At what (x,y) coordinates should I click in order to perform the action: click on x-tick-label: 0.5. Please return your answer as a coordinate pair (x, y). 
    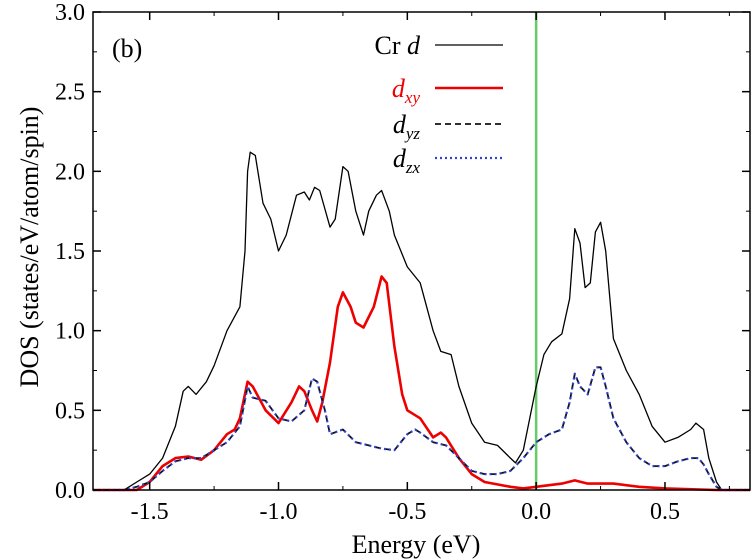
    Looking at the image, I should click on (665, 512).